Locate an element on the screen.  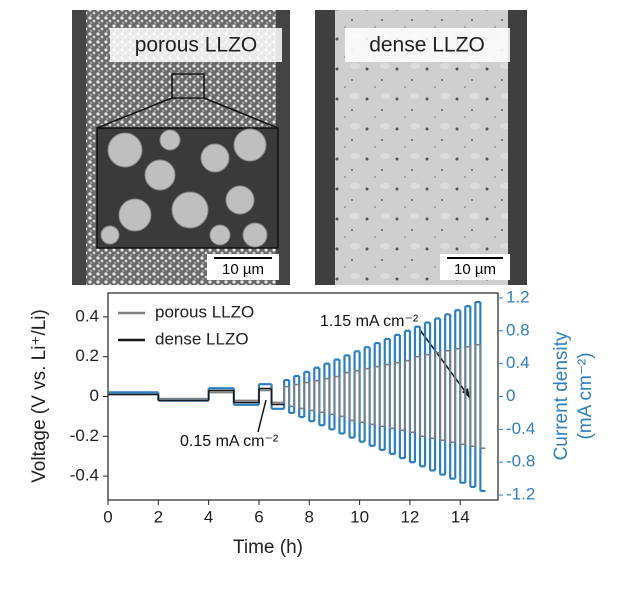
y2-axis-label: Current density is located at coordinates (561, 395).